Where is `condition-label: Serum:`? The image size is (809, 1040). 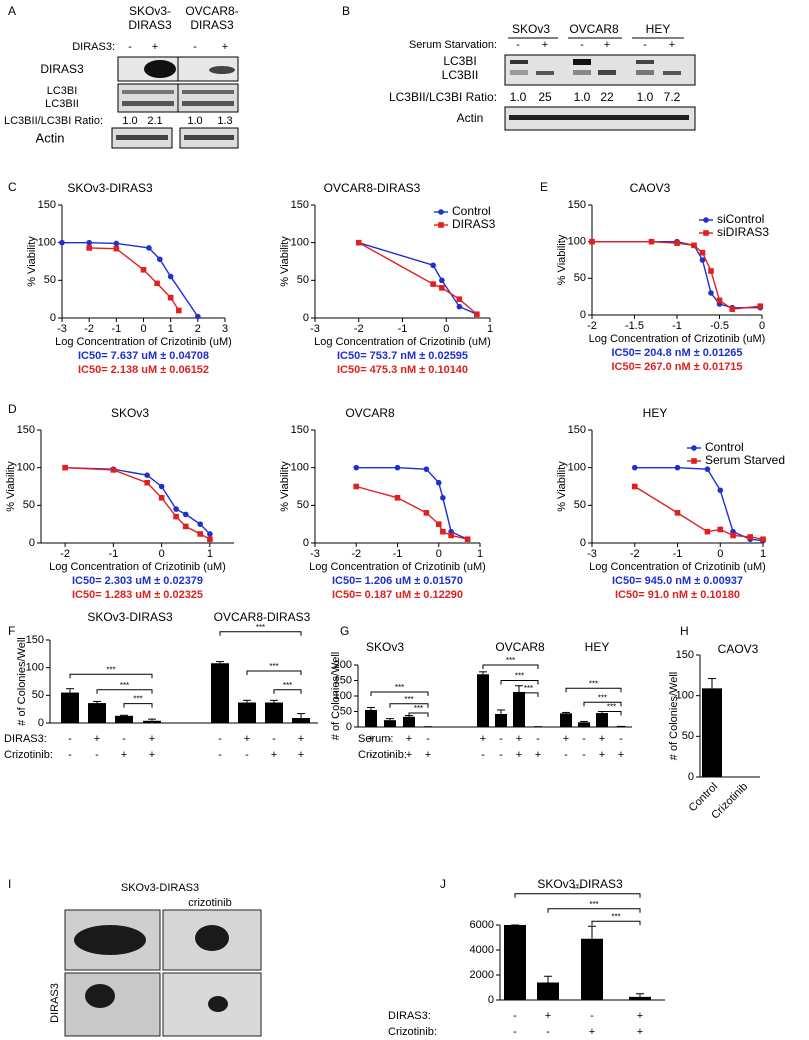 condition-label: Serum: is located at coordinates (375, 739).